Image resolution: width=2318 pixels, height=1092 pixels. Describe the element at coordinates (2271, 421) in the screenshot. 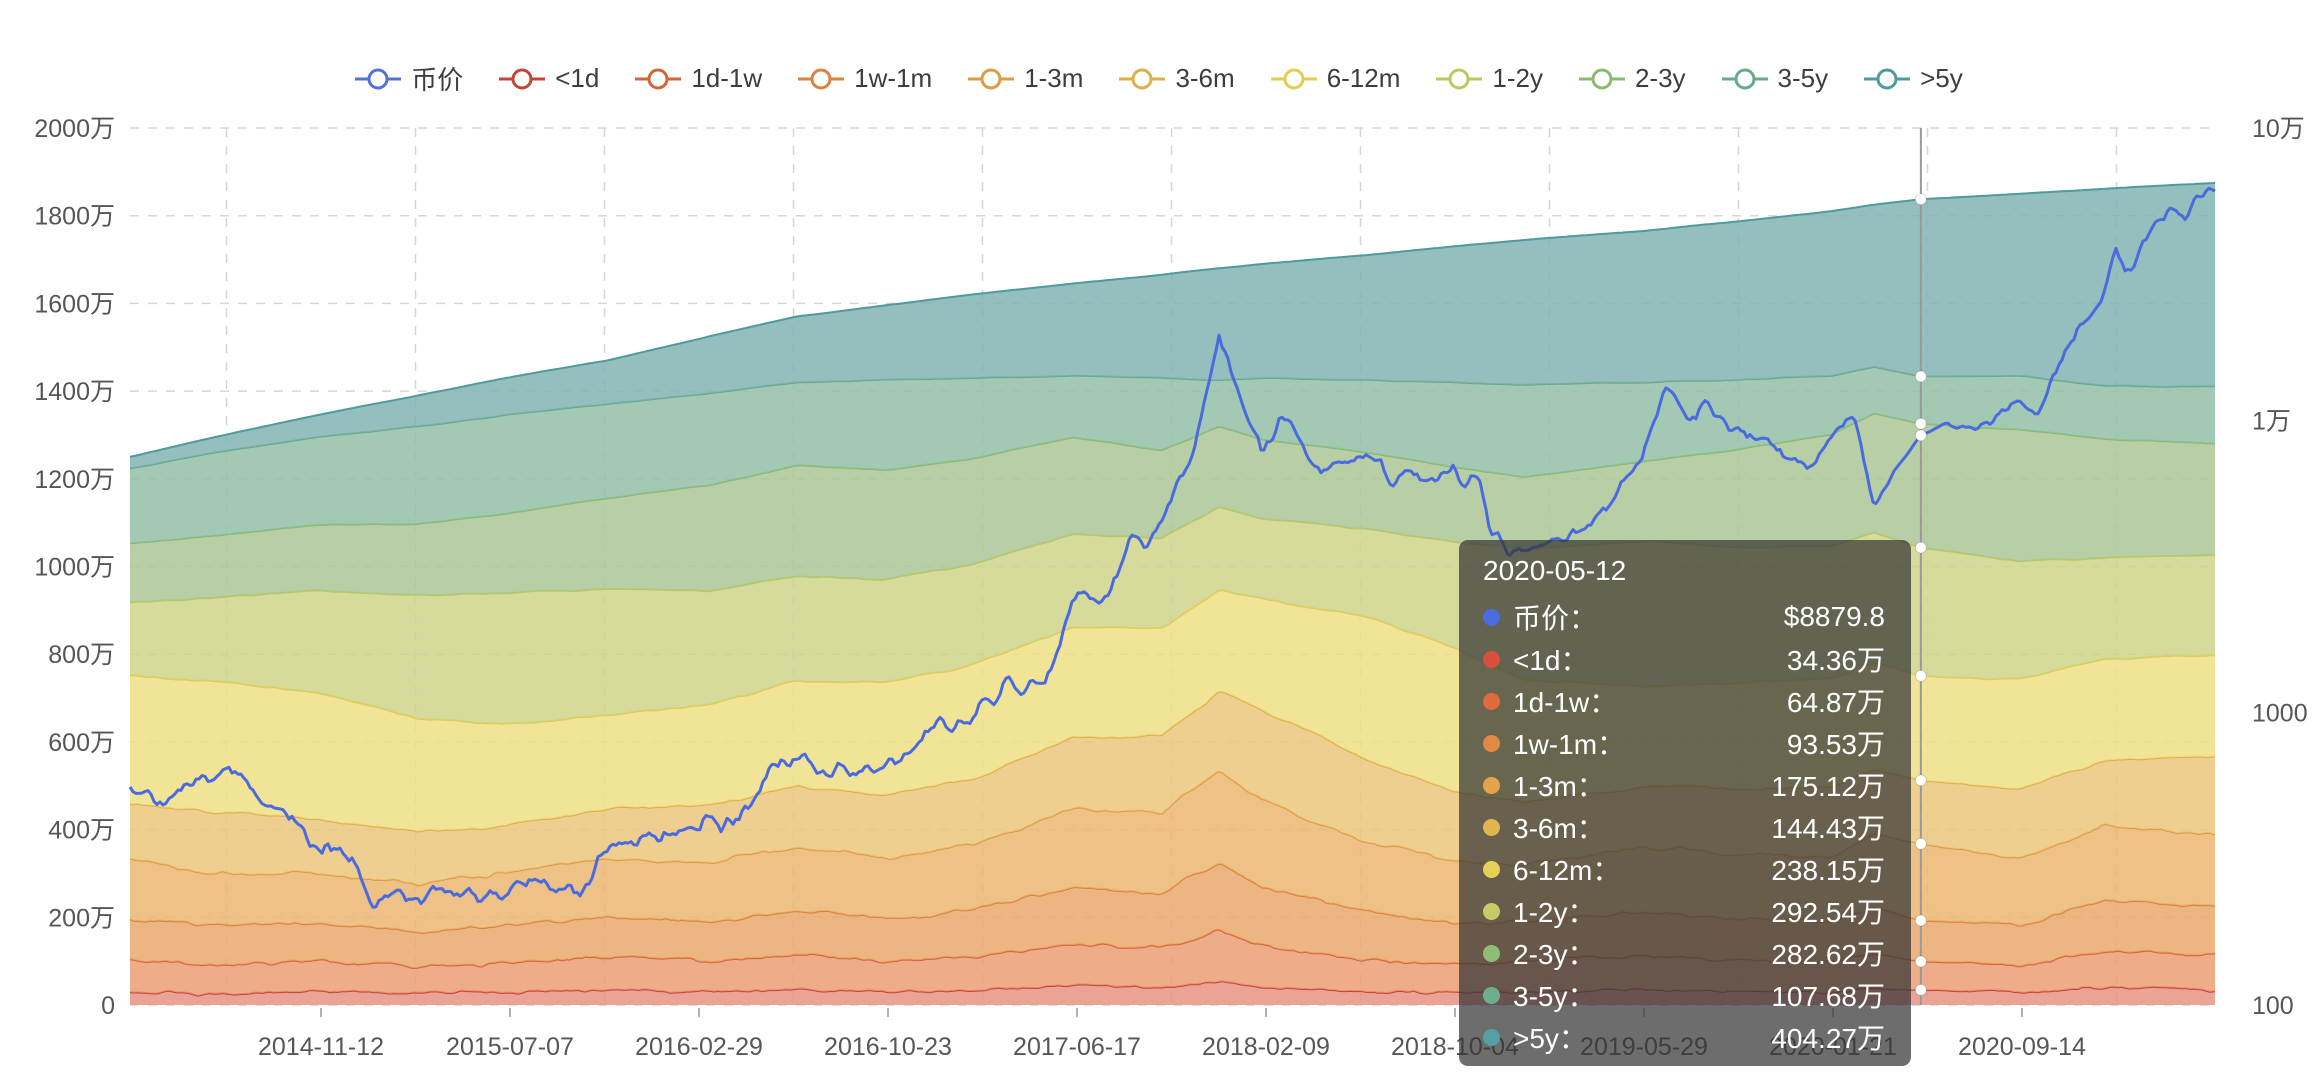

I see `y-right-label: 1万` at that location.